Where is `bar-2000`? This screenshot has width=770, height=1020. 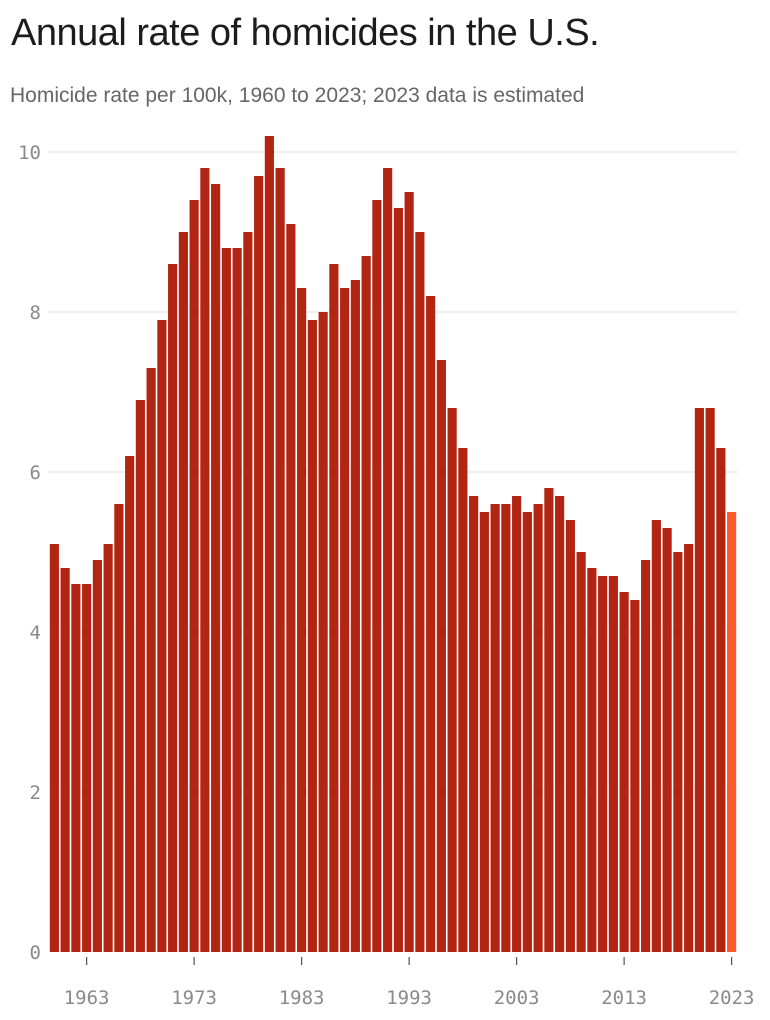 bar-2000 is located at coordinates (484, 732).